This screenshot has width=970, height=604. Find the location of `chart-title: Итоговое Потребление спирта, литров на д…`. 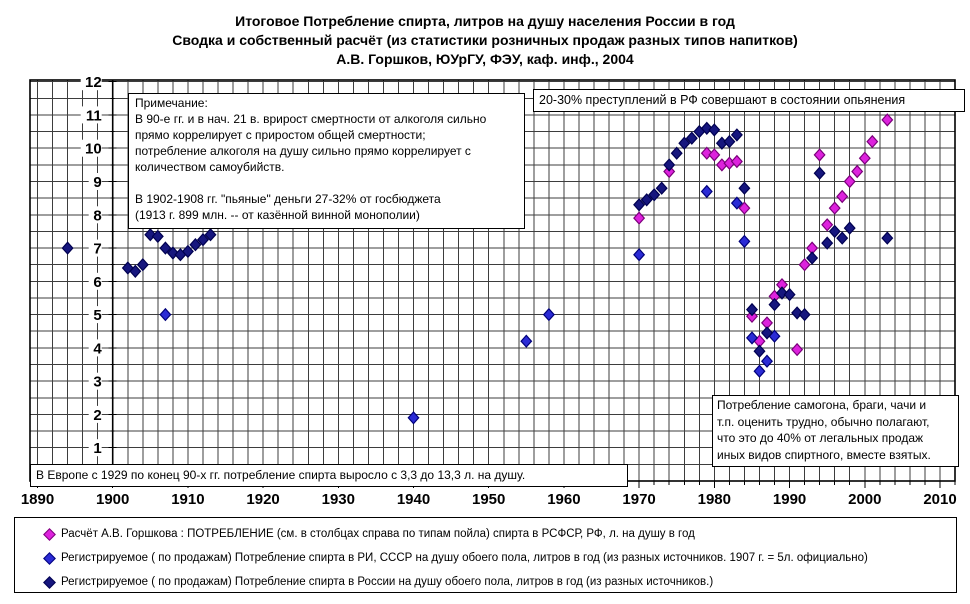

chart-title: Итоговое Потребление спирта, литров на д… is located at coordinates (485, 40).